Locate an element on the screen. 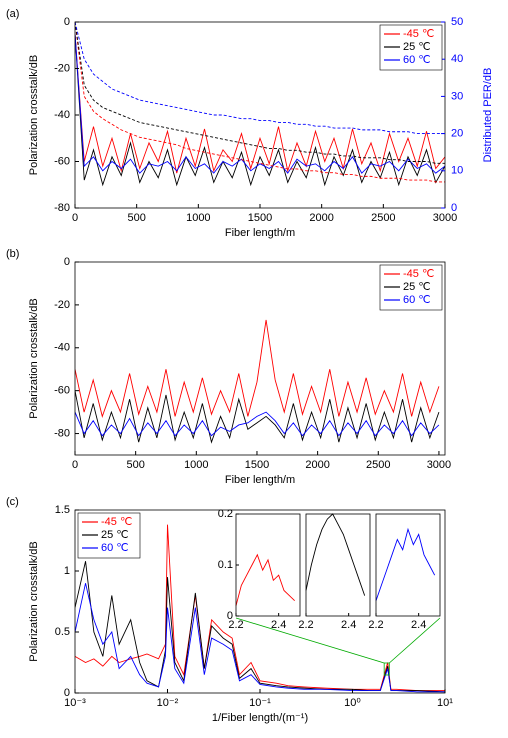  x-tick-label: 10⁻² is located at coordinates (168, 703).